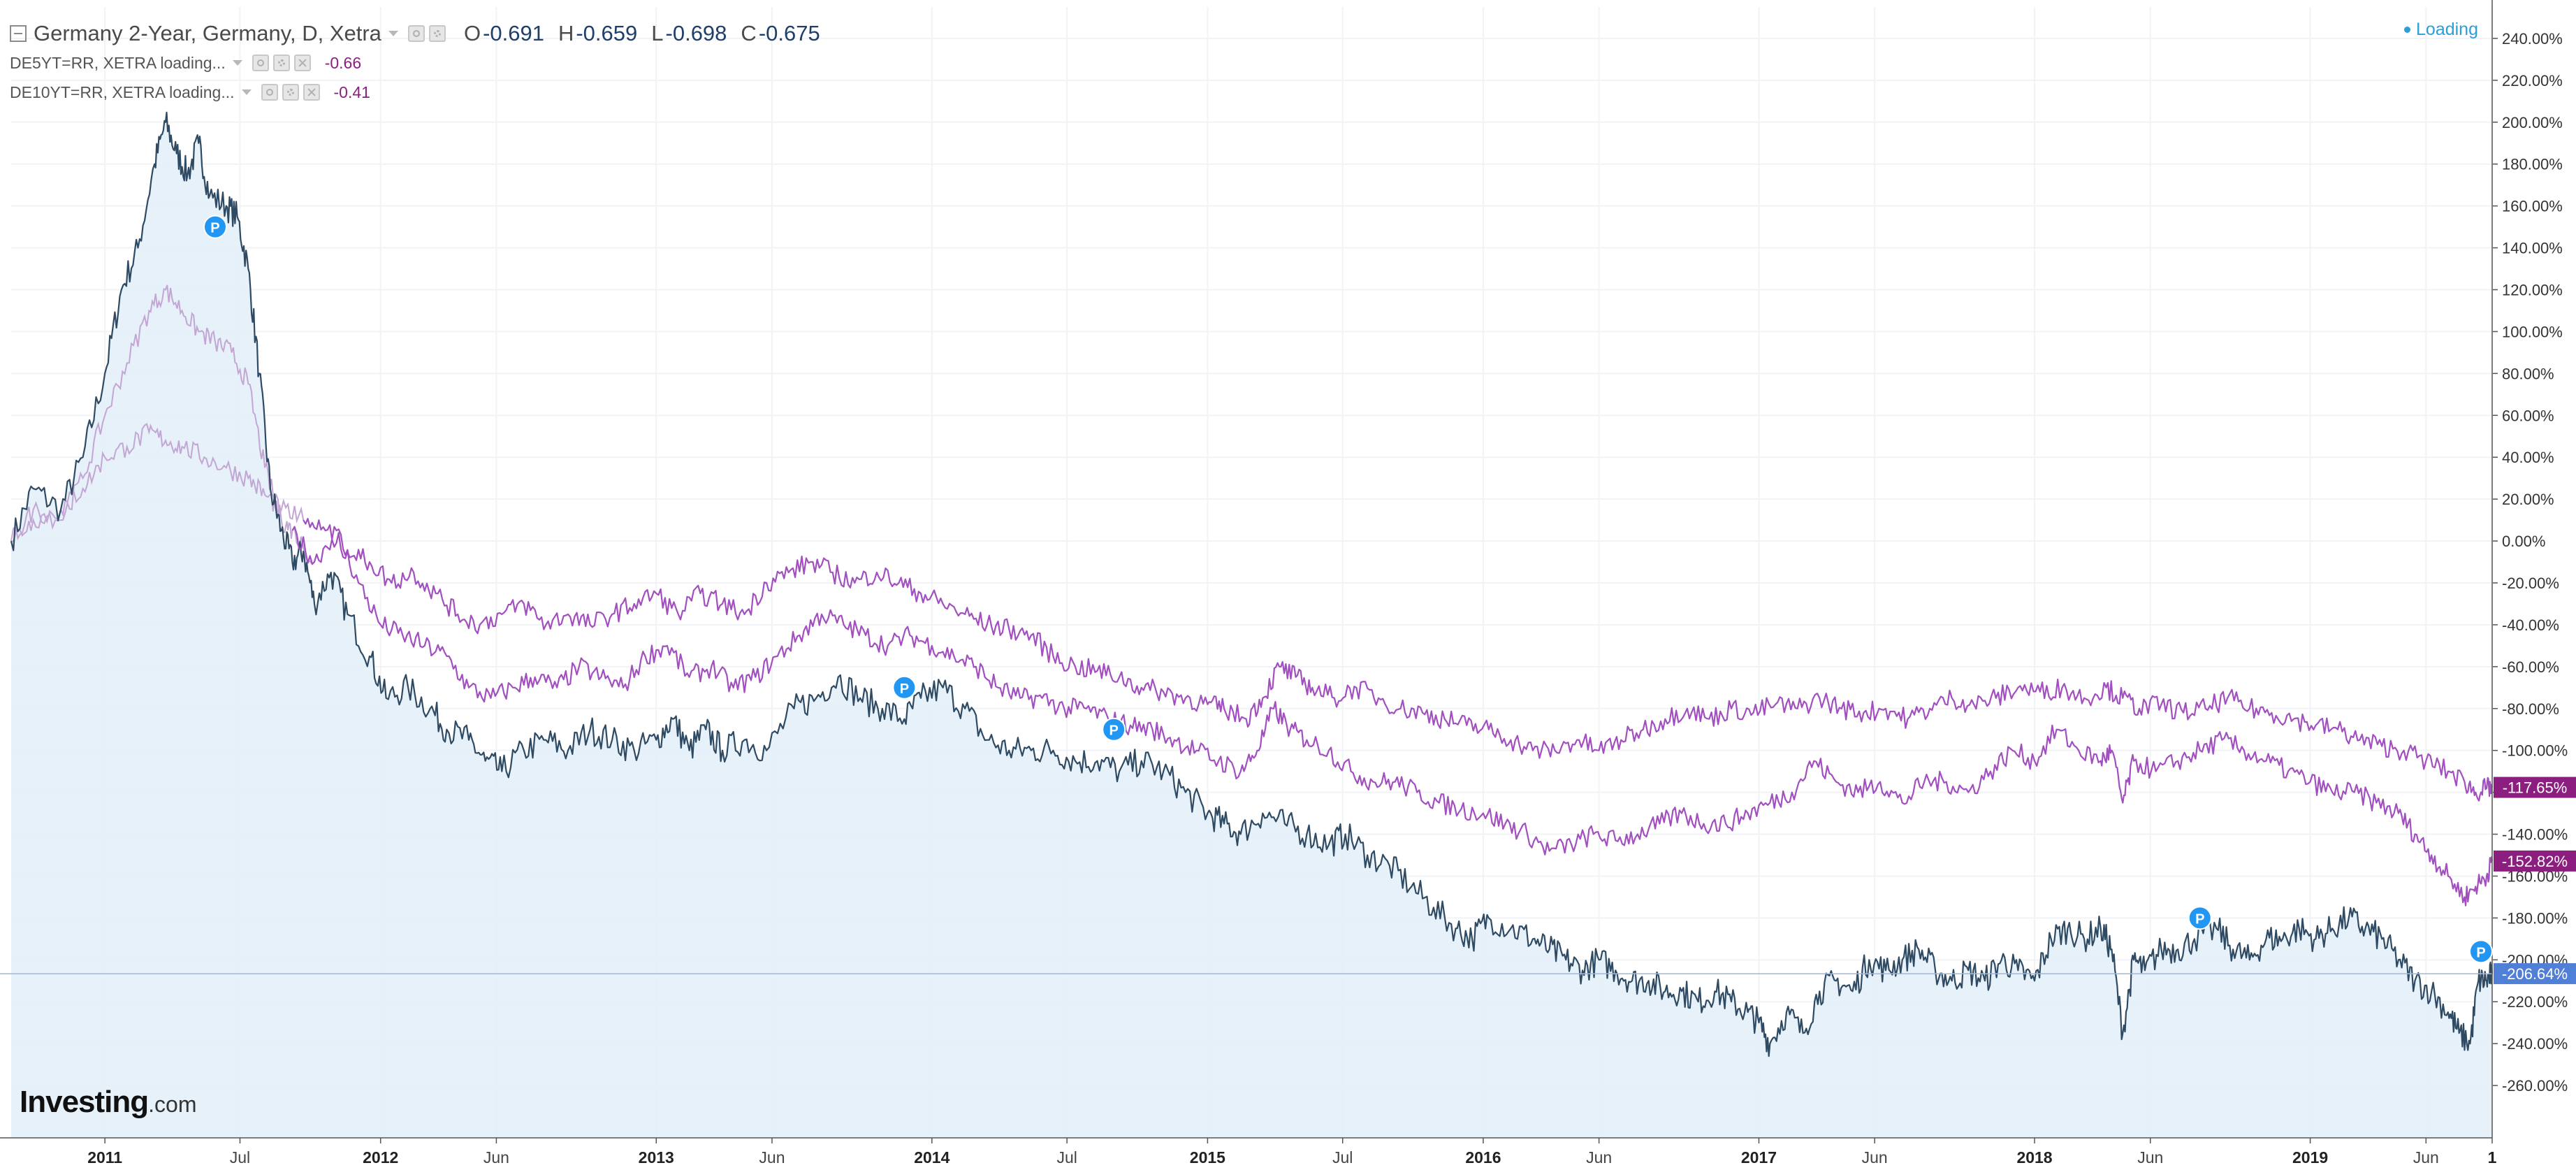  I want to click on end-value-label: -117.65%, so click(2535, 788).